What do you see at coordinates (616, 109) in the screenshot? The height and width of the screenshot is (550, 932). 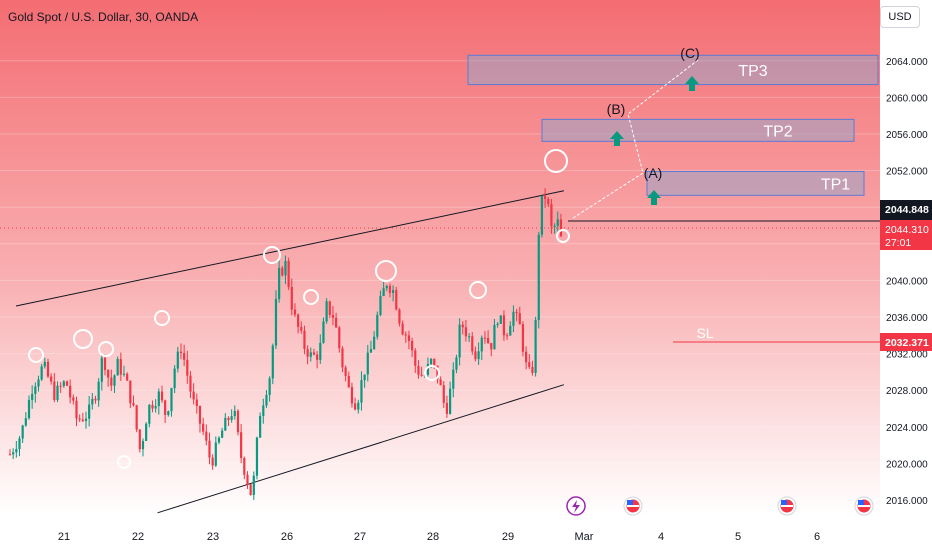 I see `wave-label: (B)` at bounding box center [616, 109].